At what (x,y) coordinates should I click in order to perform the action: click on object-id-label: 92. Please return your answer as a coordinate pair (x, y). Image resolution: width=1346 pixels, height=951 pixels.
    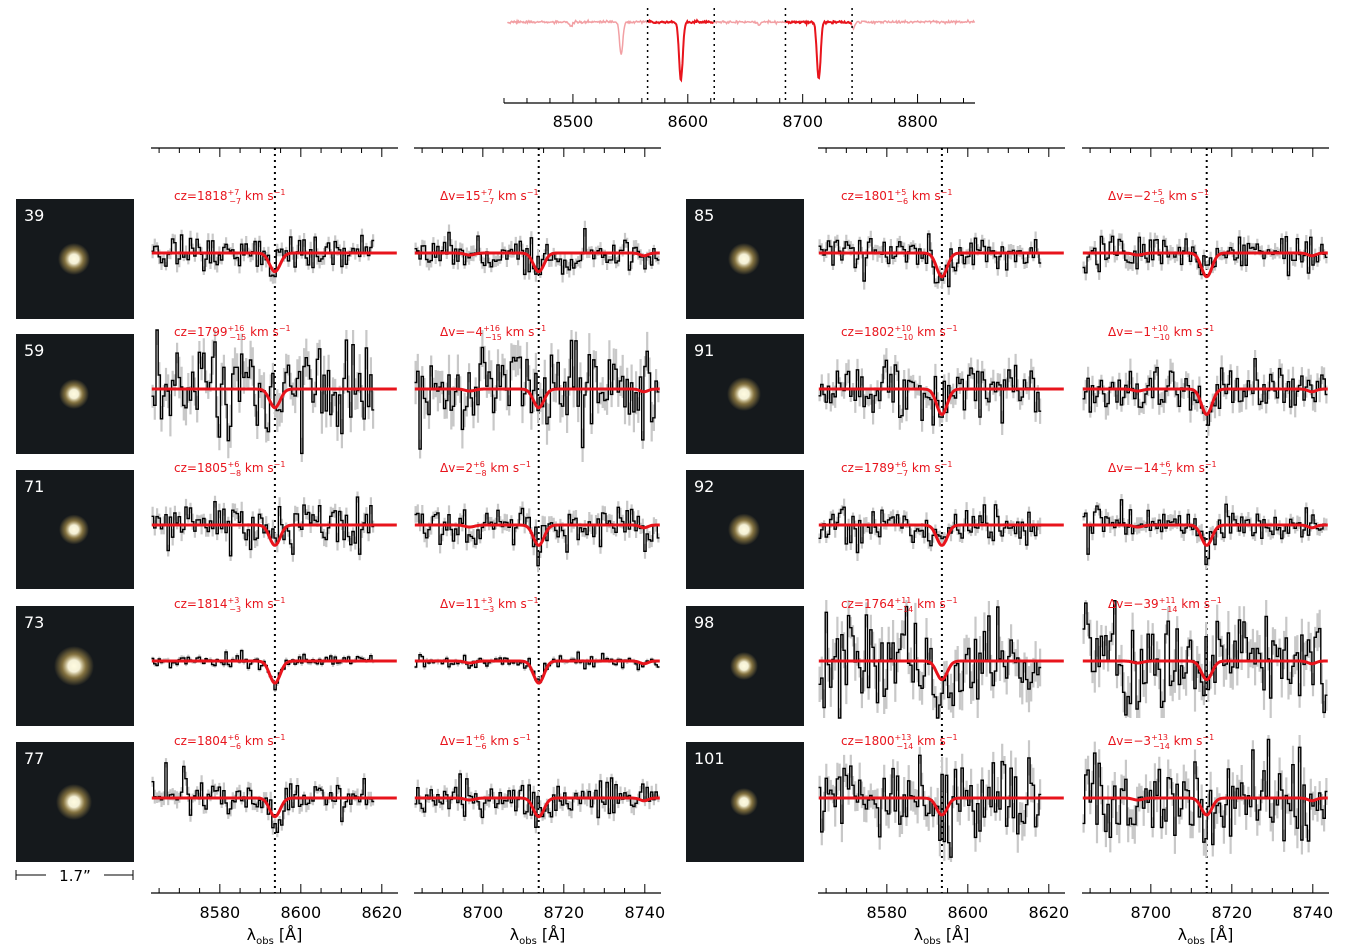
    Looking at the image, I should click on (704, 486).